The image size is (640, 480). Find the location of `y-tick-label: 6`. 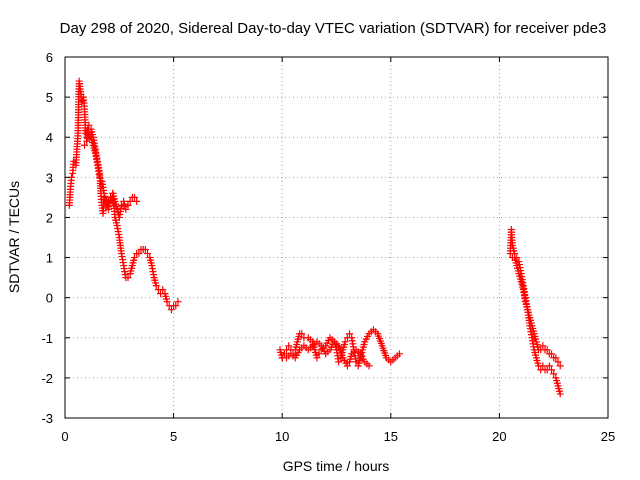

y-tick-label: 6 is located at coordinates (49, 57).